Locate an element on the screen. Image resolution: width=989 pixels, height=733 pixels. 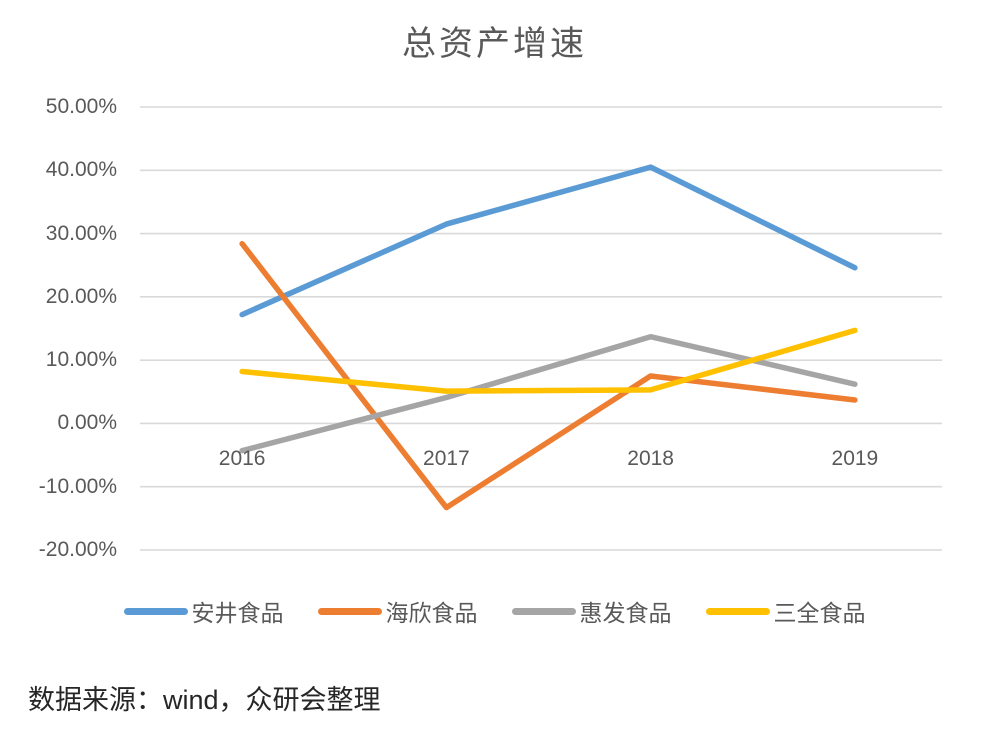
y-axis-tick-label: 50.00% is located at coordinates (81, 106).